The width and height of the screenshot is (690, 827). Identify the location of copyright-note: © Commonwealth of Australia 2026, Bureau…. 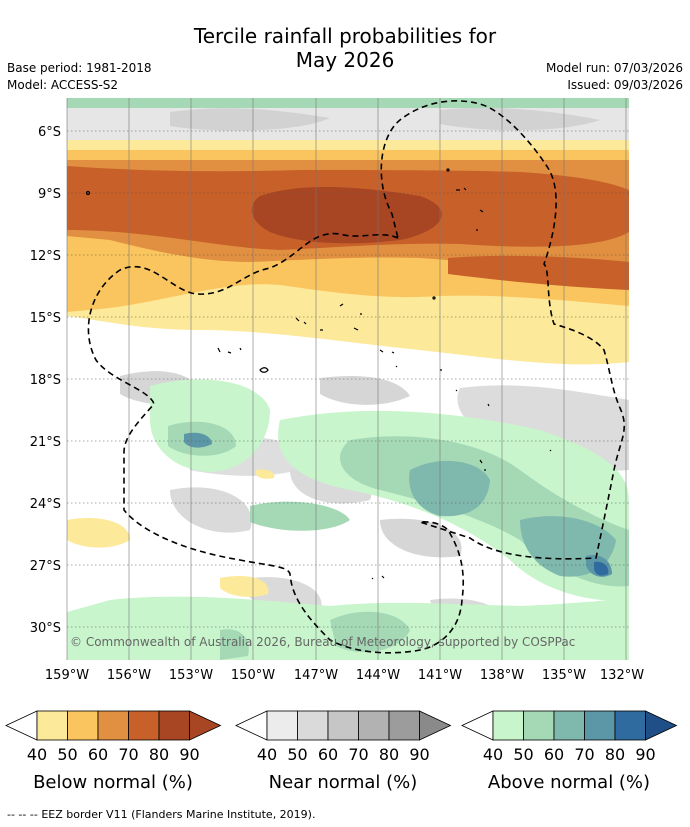
(322, 642).